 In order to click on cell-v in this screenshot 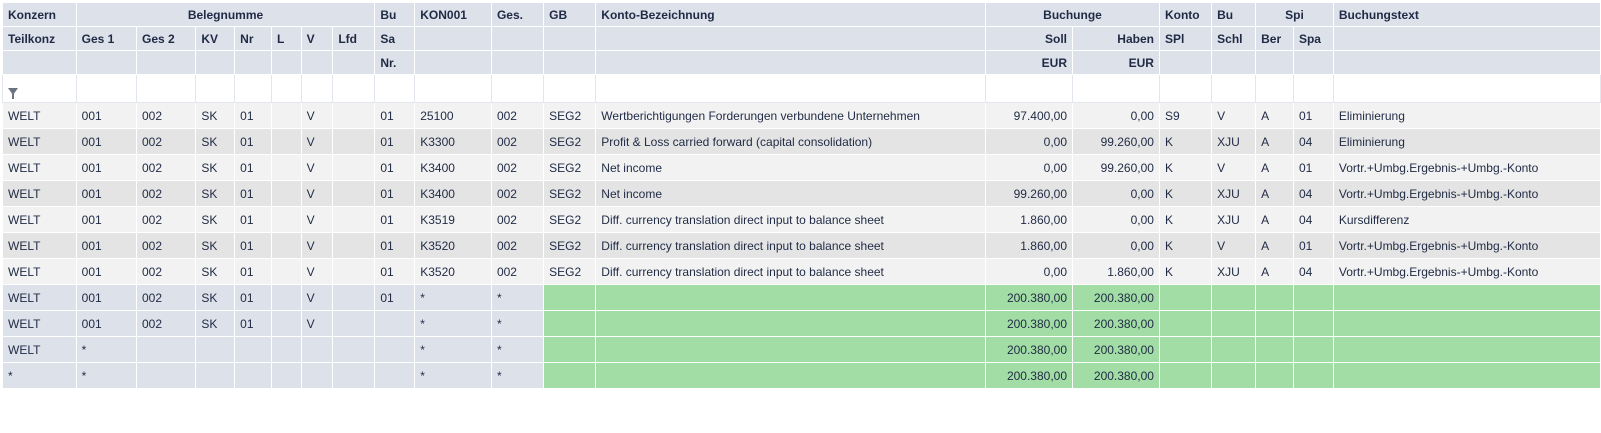, I will do `click(317, 375)`.